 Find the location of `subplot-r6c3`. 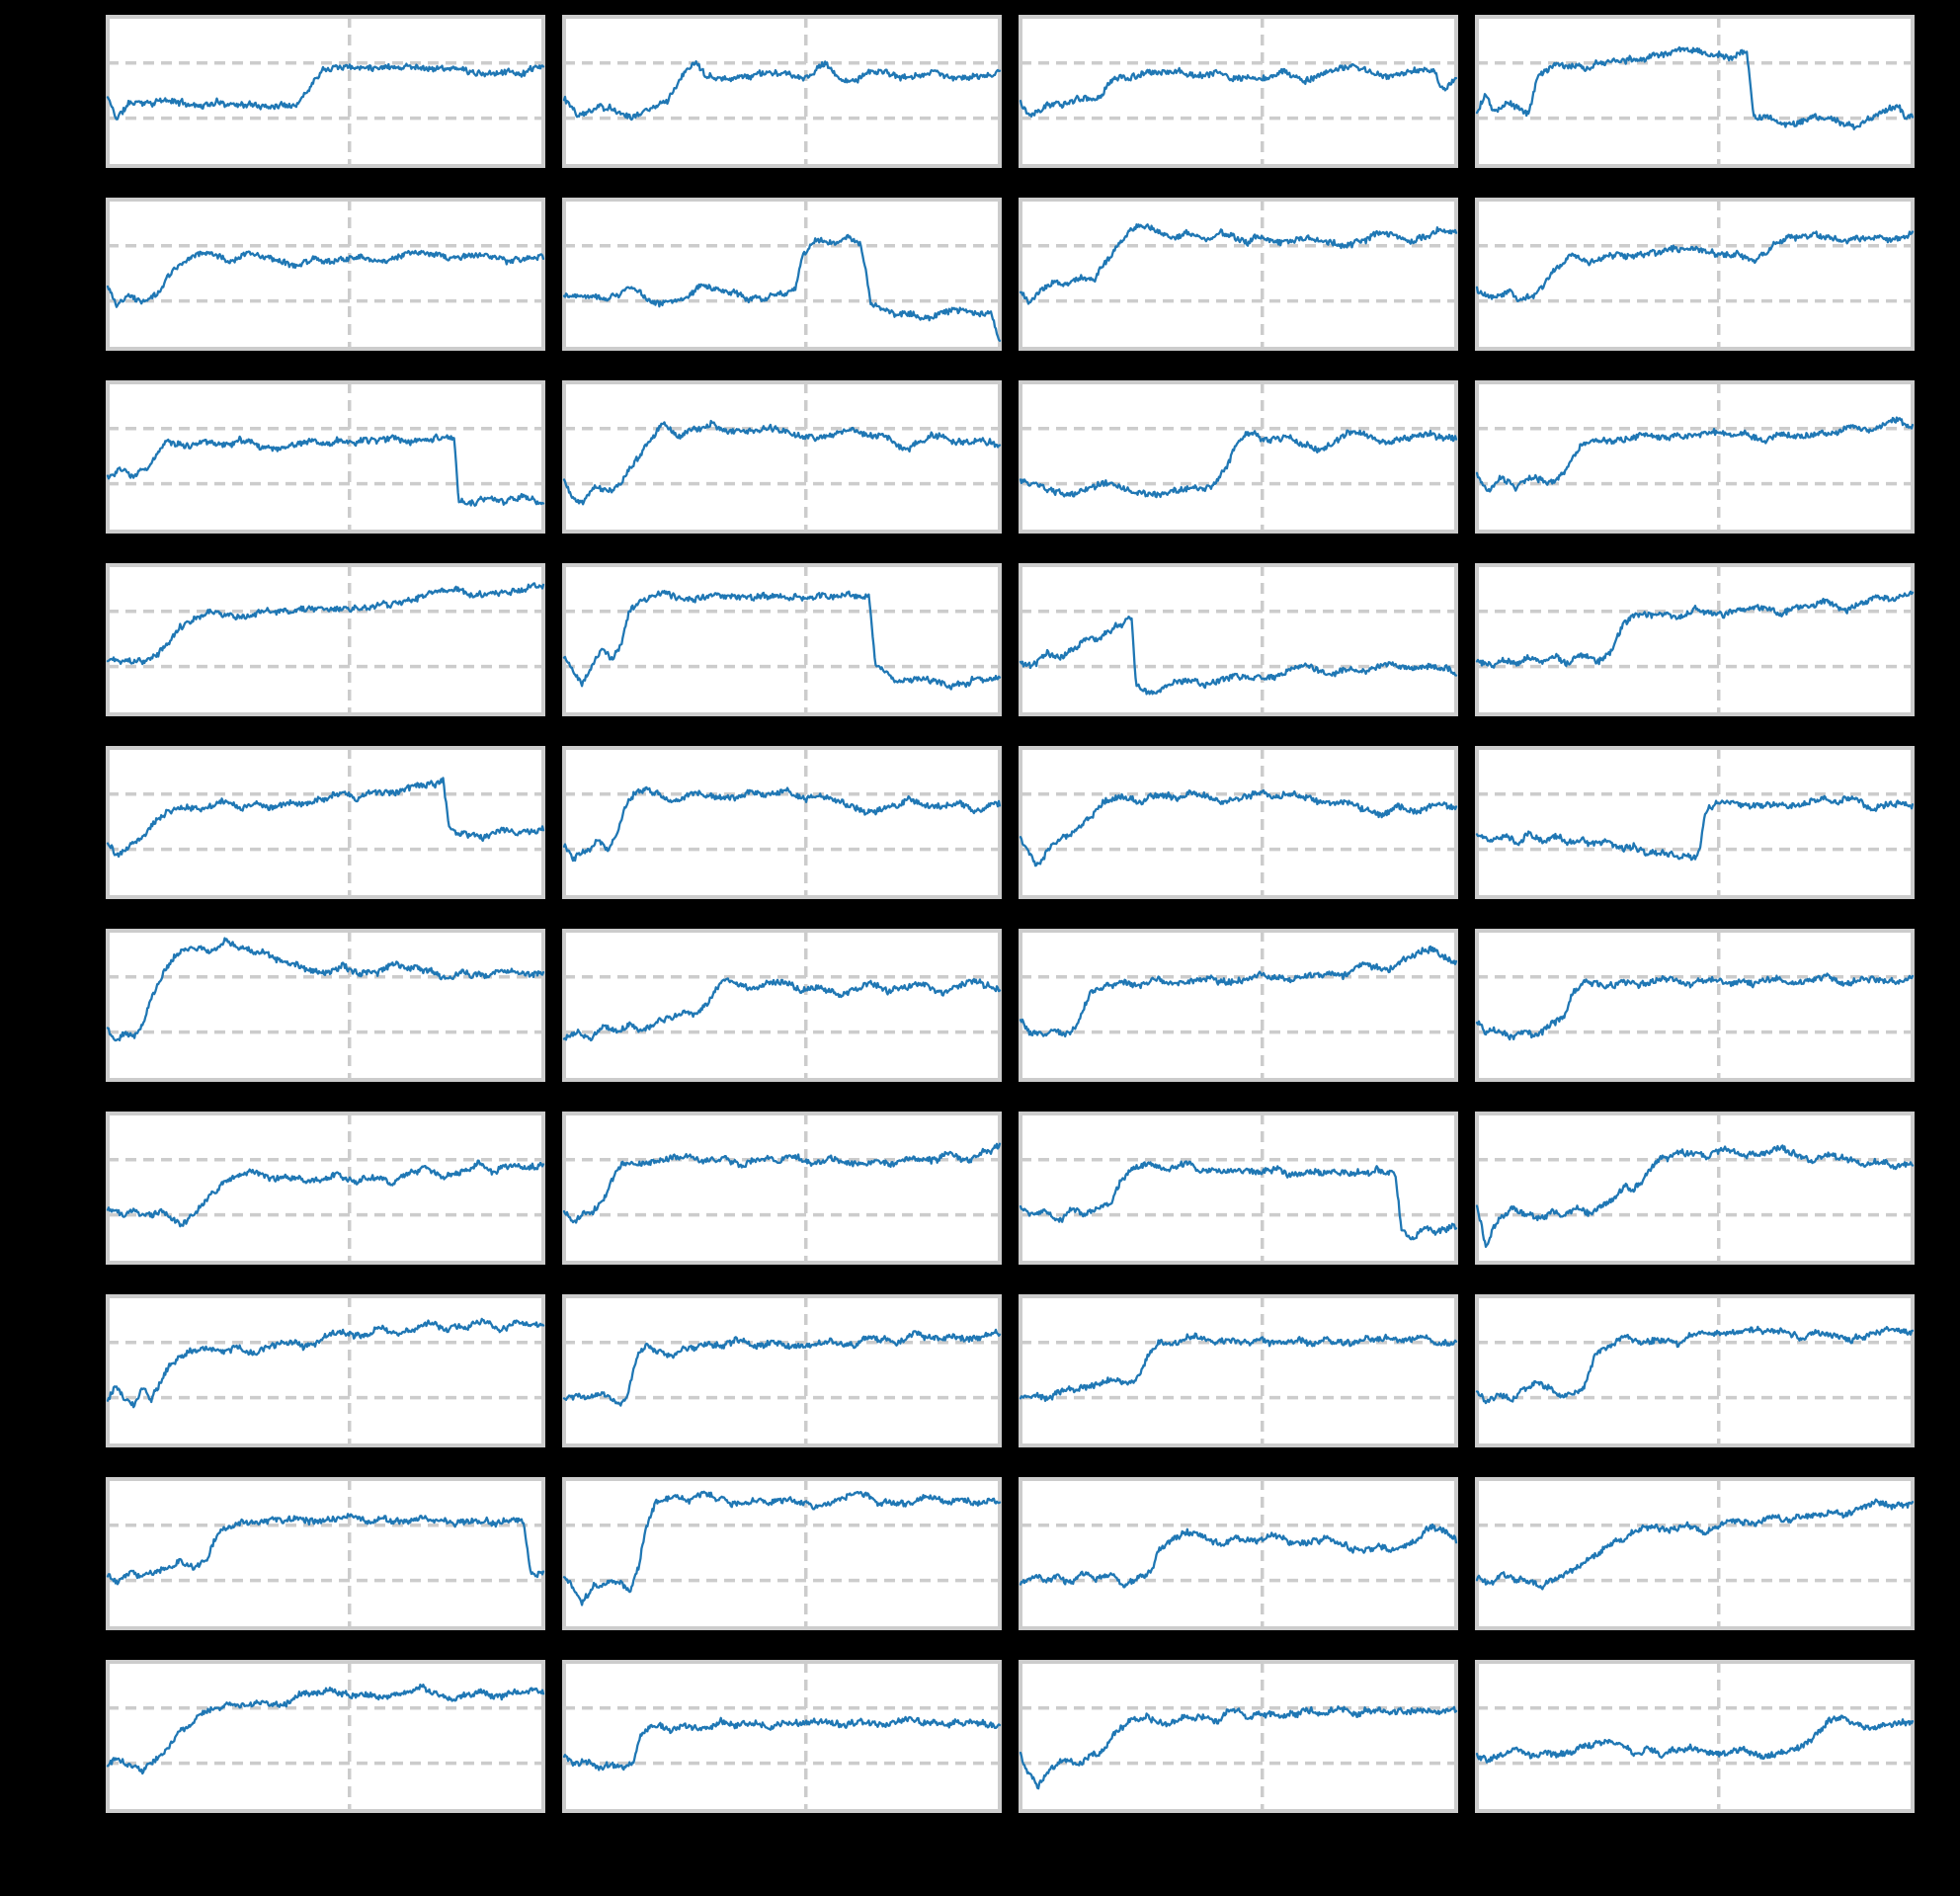

subplot-r6c3 is located at coordinates (1238, 1005).